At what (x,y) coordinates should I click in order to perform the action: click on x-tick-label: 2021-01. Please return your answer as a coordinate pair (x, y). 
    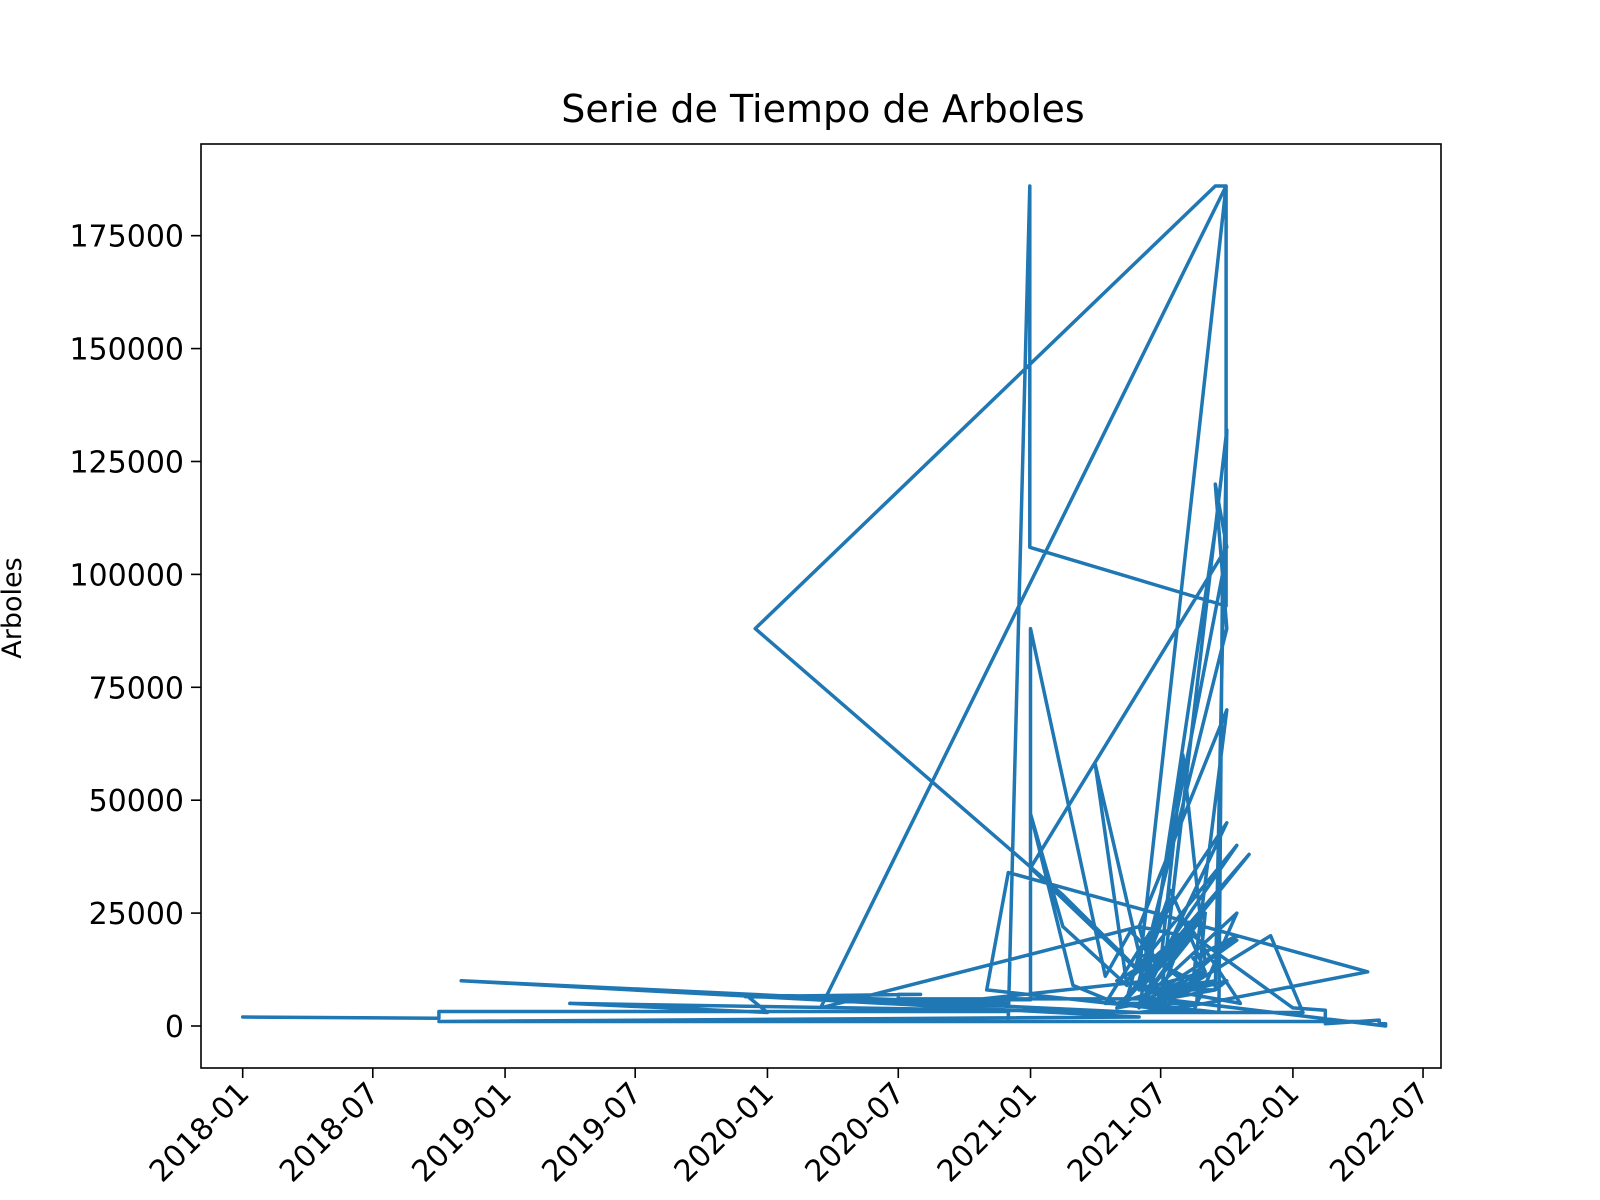
    Looking at the image, I should click on (987, 1132).